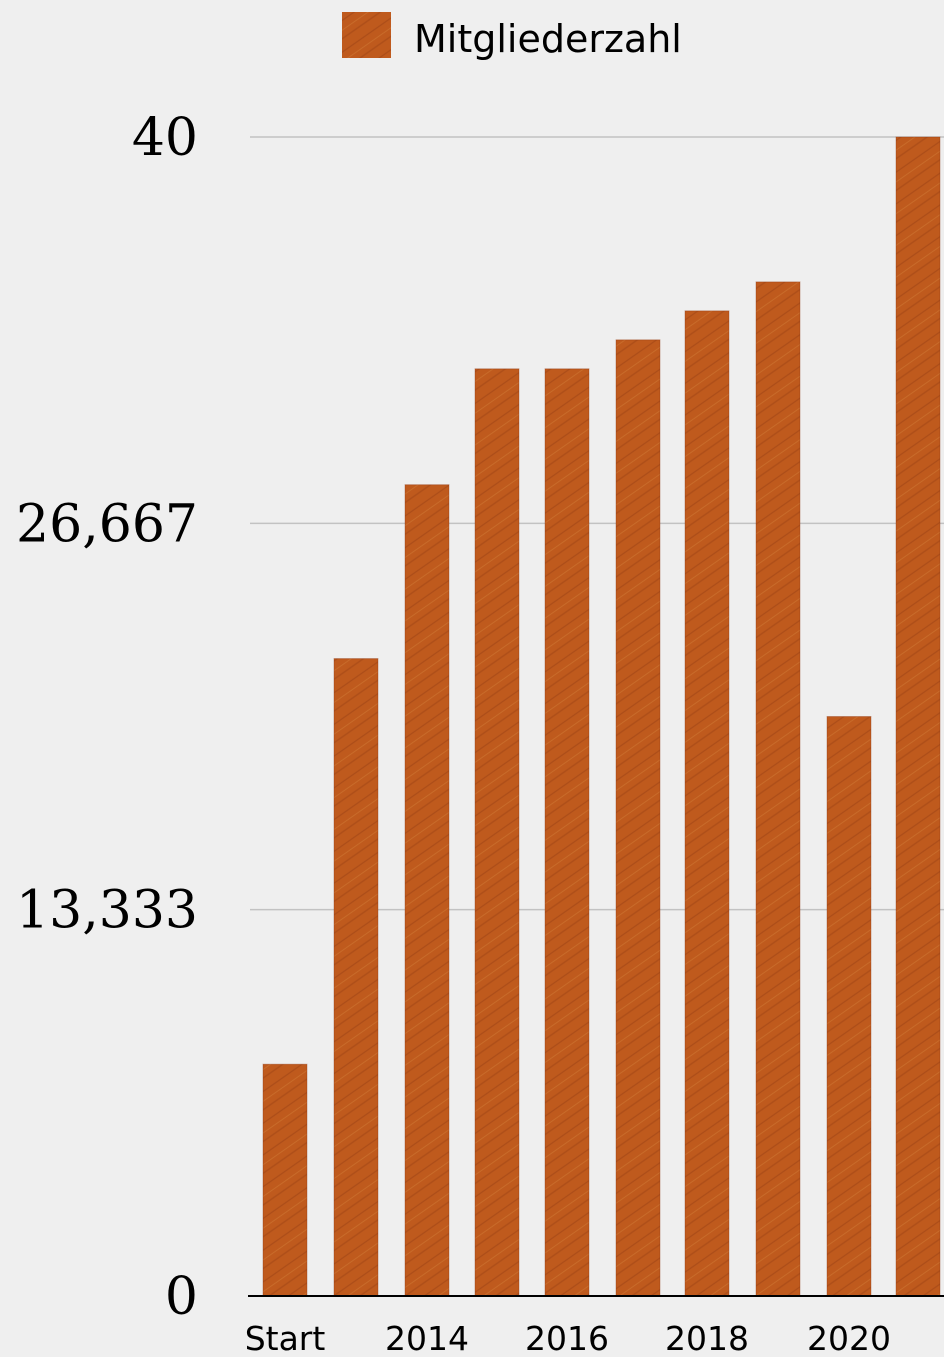 The width and height of the screenshot is (944, 1357). I want to click on legend: Mitgliederzahl, so click(512, 36).